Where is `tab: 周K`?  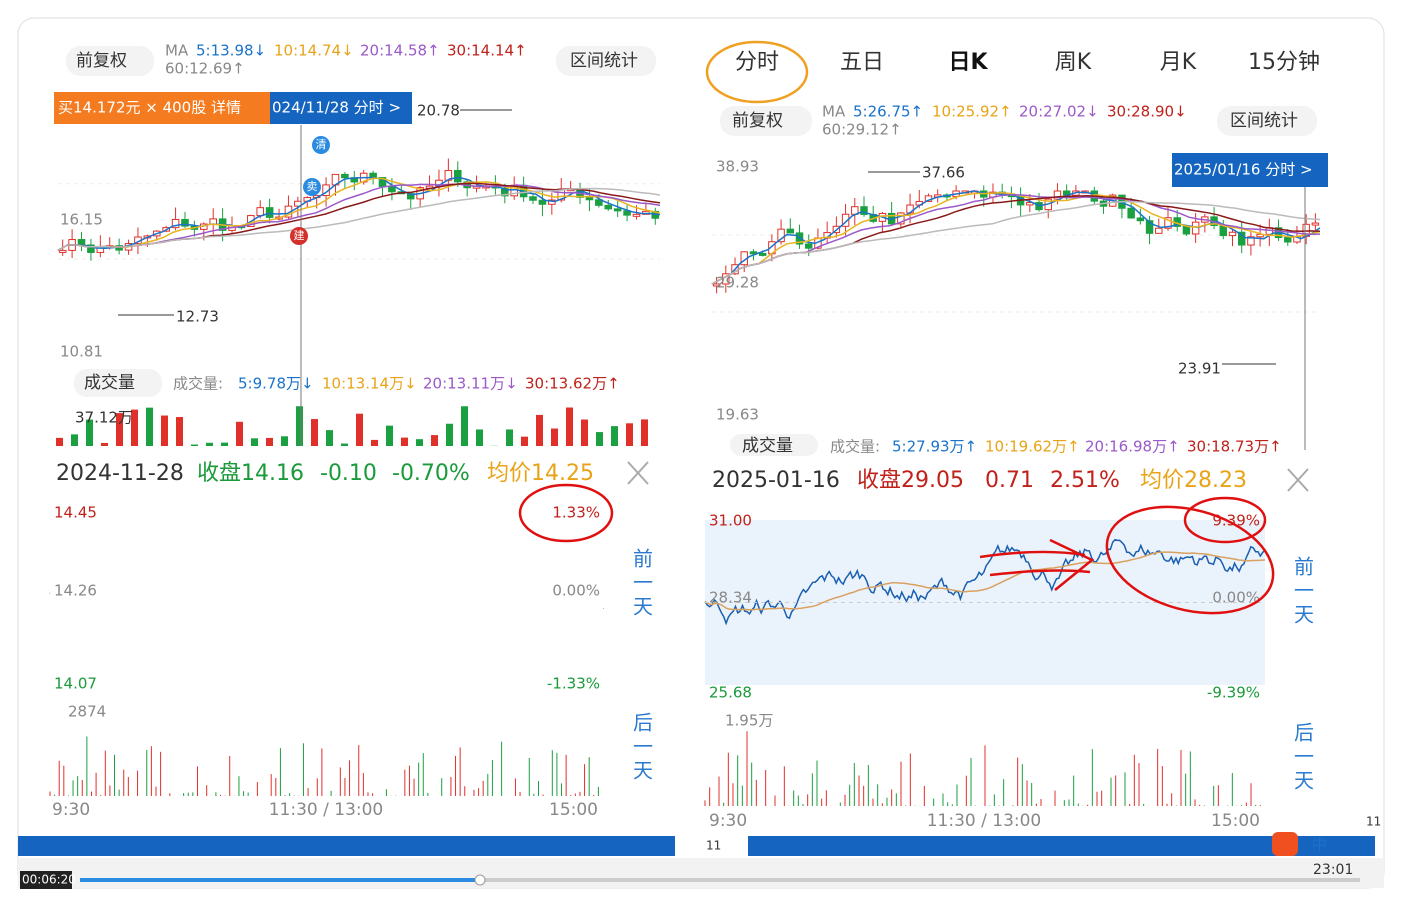 tab: 周K is located at coordinates (1073, 62).